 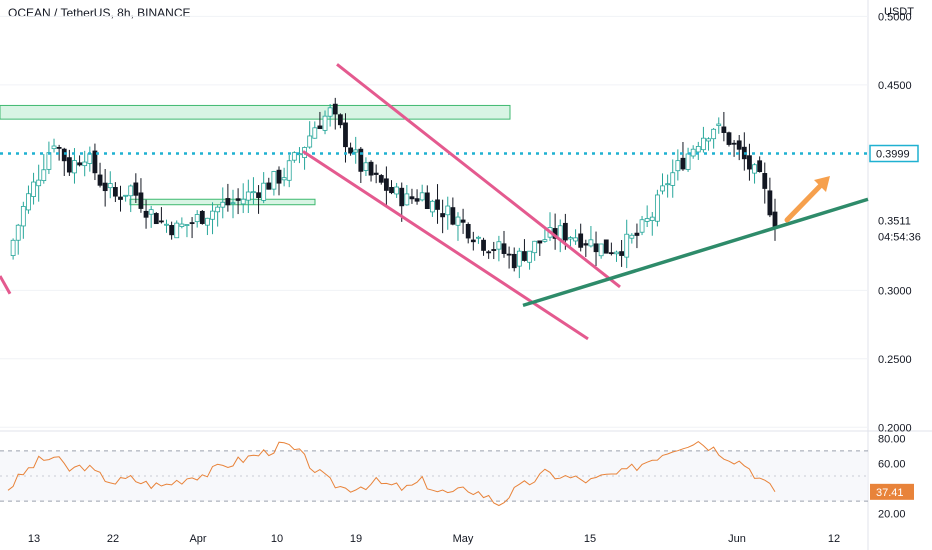 I want to click on x-tick-label: Jun, so click(x=737, y=539).